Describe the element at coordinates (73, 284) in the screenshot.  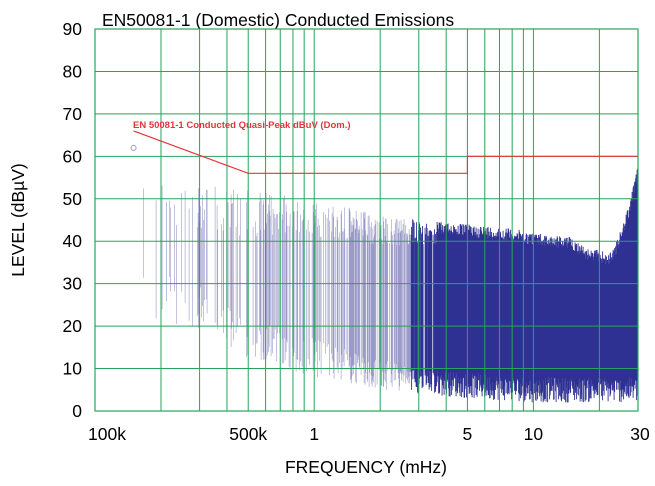
I see `y-tick-label: 30` at that location.